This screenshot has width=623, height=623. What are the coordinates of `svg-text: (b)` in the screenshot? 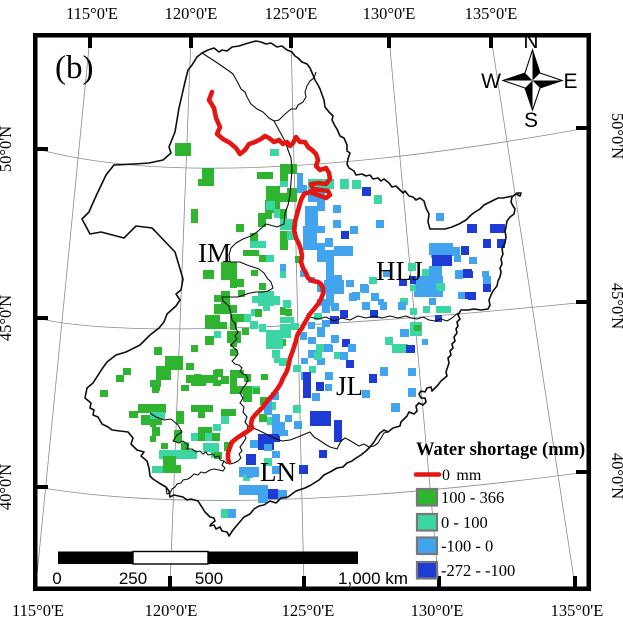 It's located at (74, 68).